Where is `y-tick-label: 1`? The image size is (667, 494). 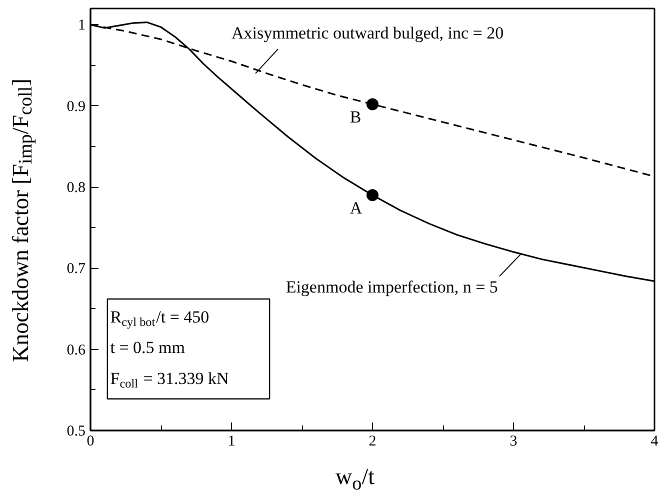
y-tick-label: 1 is located at coordinates (82, 26).